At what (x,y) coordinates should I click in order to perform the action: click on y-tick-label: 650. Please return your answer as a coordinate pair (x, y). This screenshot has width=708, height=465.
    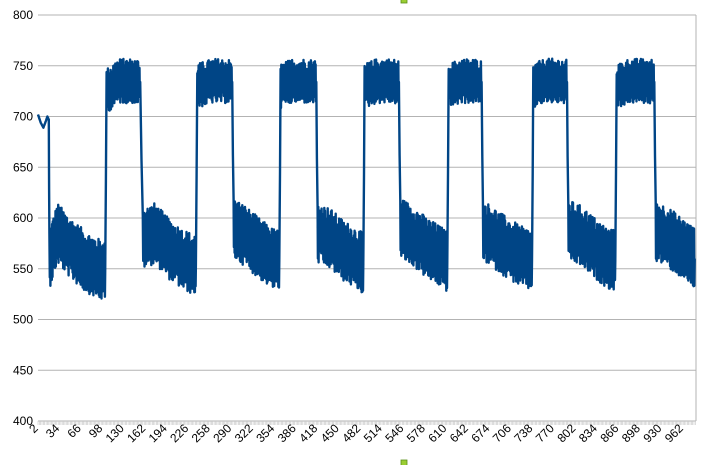
    Looking at the image, I should click on (23, 167).